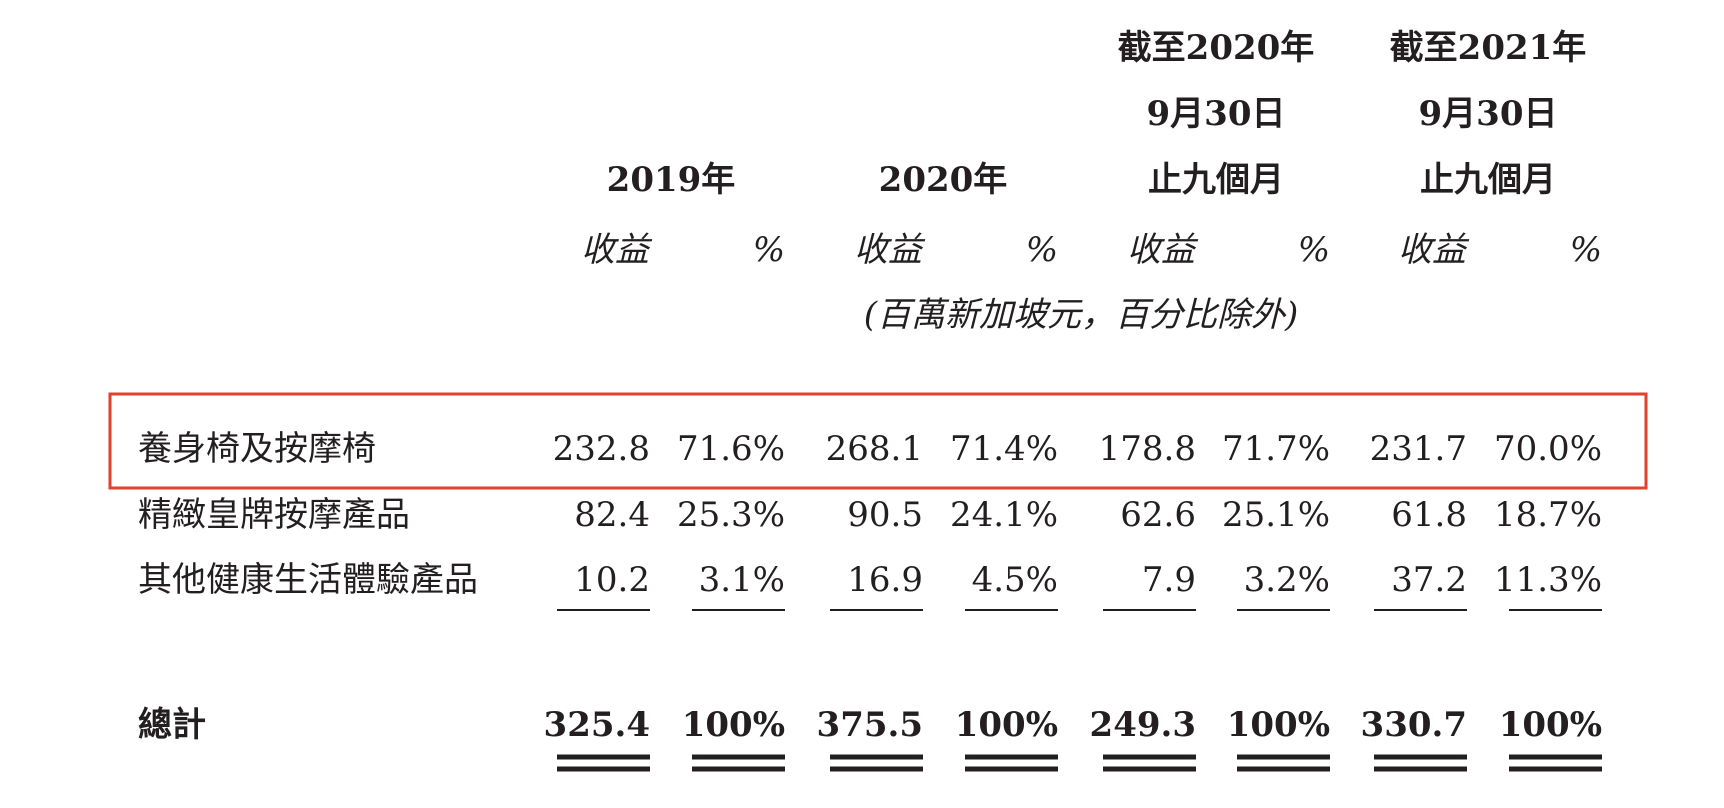 The image size is (1724, 808). What do you see at coordinates (1004, 449) in the screenshot?
I see `cell: 71.4%` at bounding box center [1004, 449].